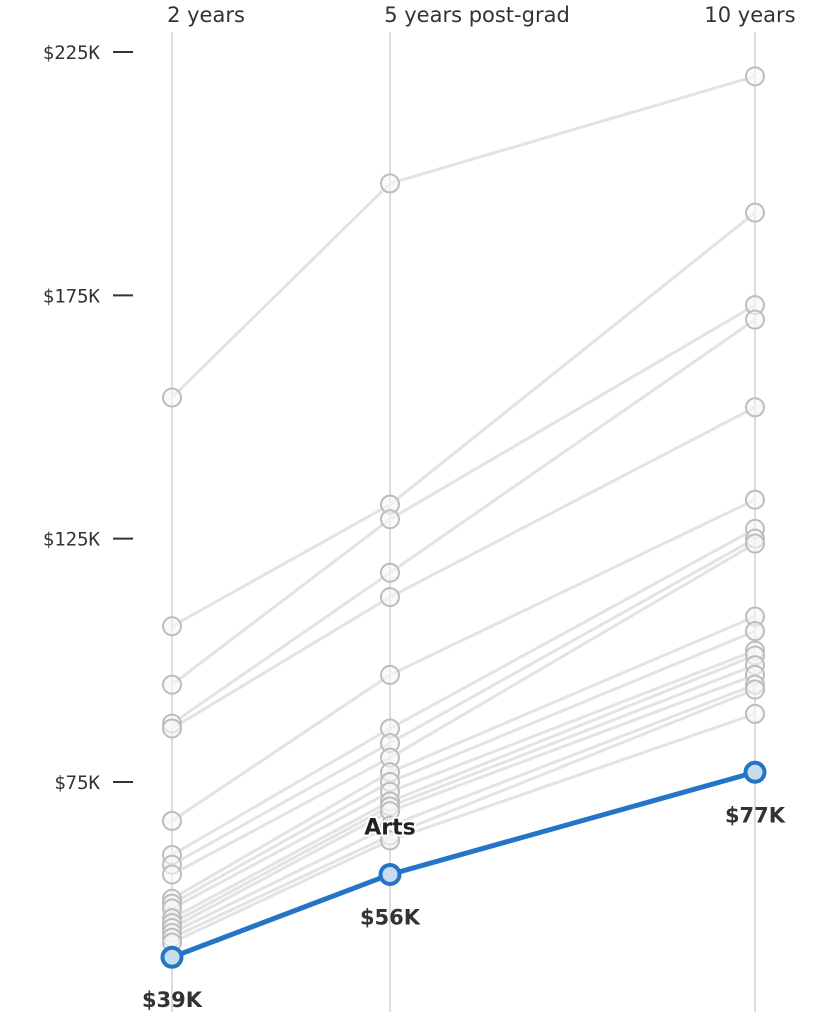  I want to click on x-tick-label: 2 years, so click(206, 15).